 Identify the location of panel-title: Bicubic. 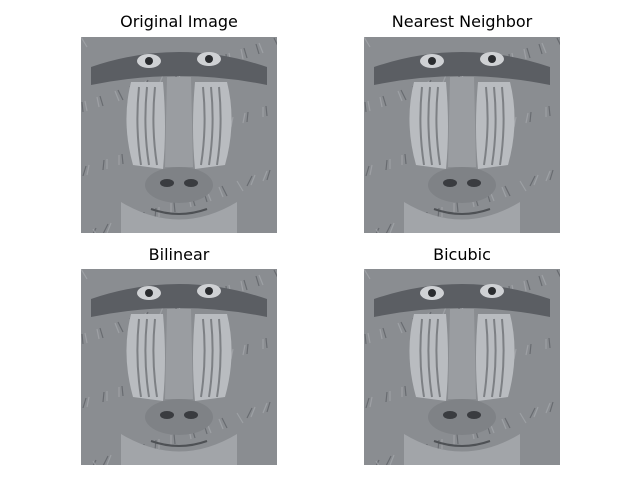
(462, 254).